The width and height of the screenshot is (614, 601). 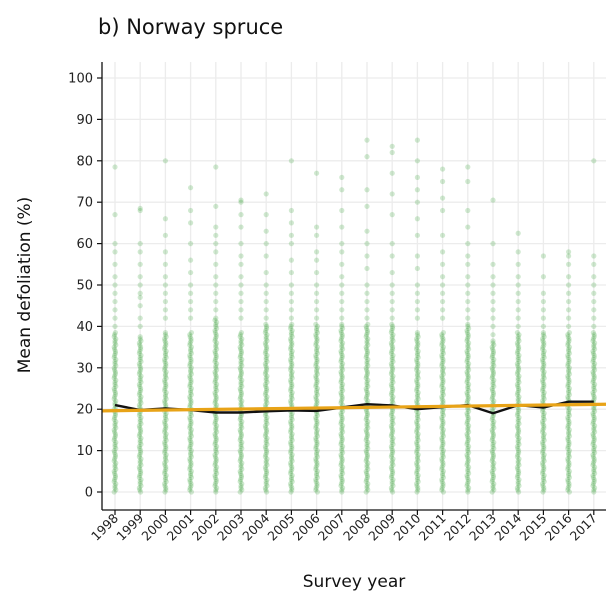 What do you see at coordinates (129, 526) in the screenshot?
I see `x-tick-label: 1999` at bounding box center [129, 526].